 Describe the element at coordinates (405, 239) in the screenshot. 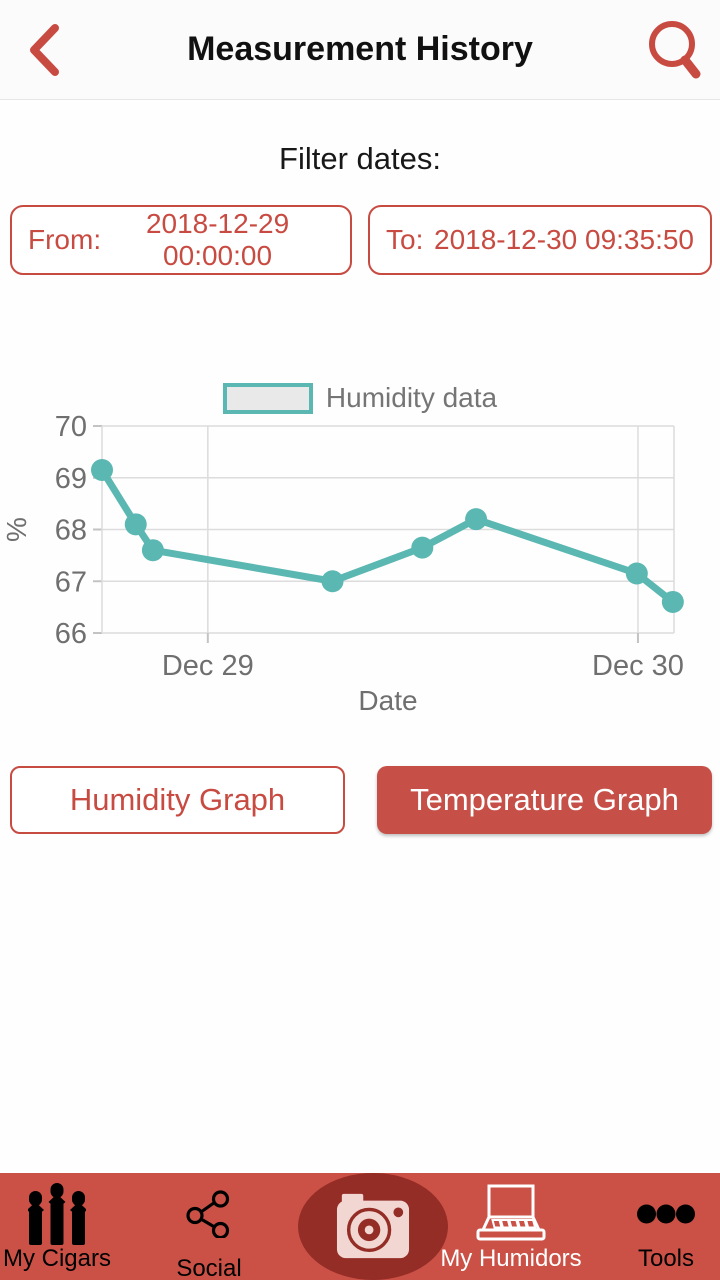

I see `to-date-label: To:` at that location.